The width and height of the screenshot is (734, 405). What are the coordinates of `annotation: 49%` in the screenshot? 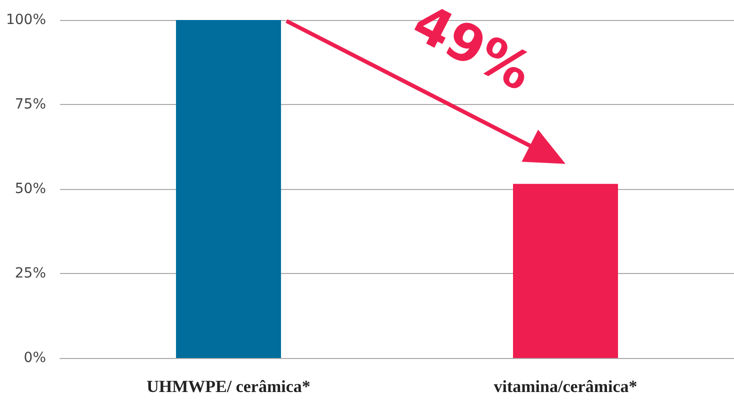 It's located at (472, 52).